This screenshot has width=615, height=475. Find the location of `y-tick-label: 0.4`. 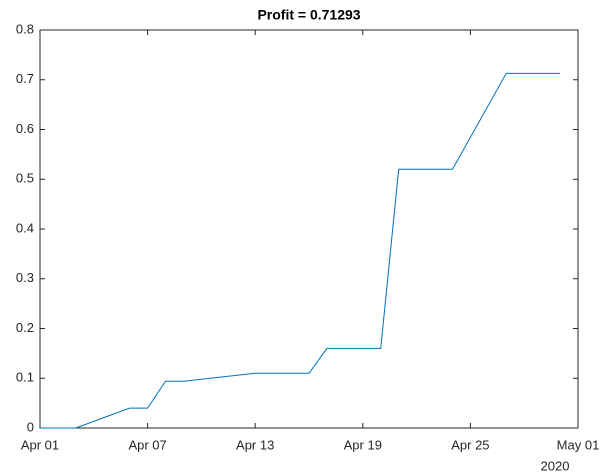

y-tick-label: 0.4 is located at coordinates (25, 227).